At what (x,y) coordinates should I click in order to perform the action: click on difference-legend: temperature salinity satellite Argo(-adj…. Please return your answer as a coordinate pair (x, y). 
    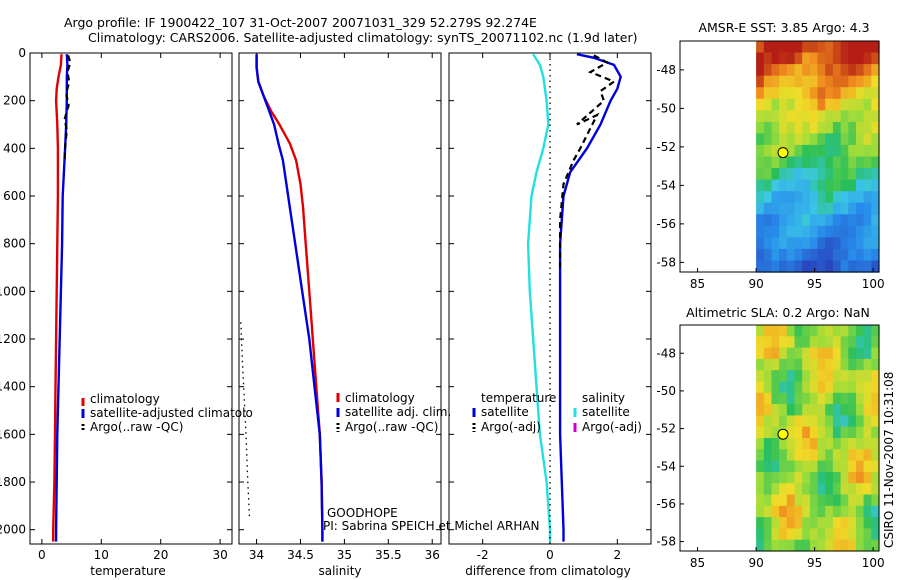
    Looking at the image, I should click on (557, 412).